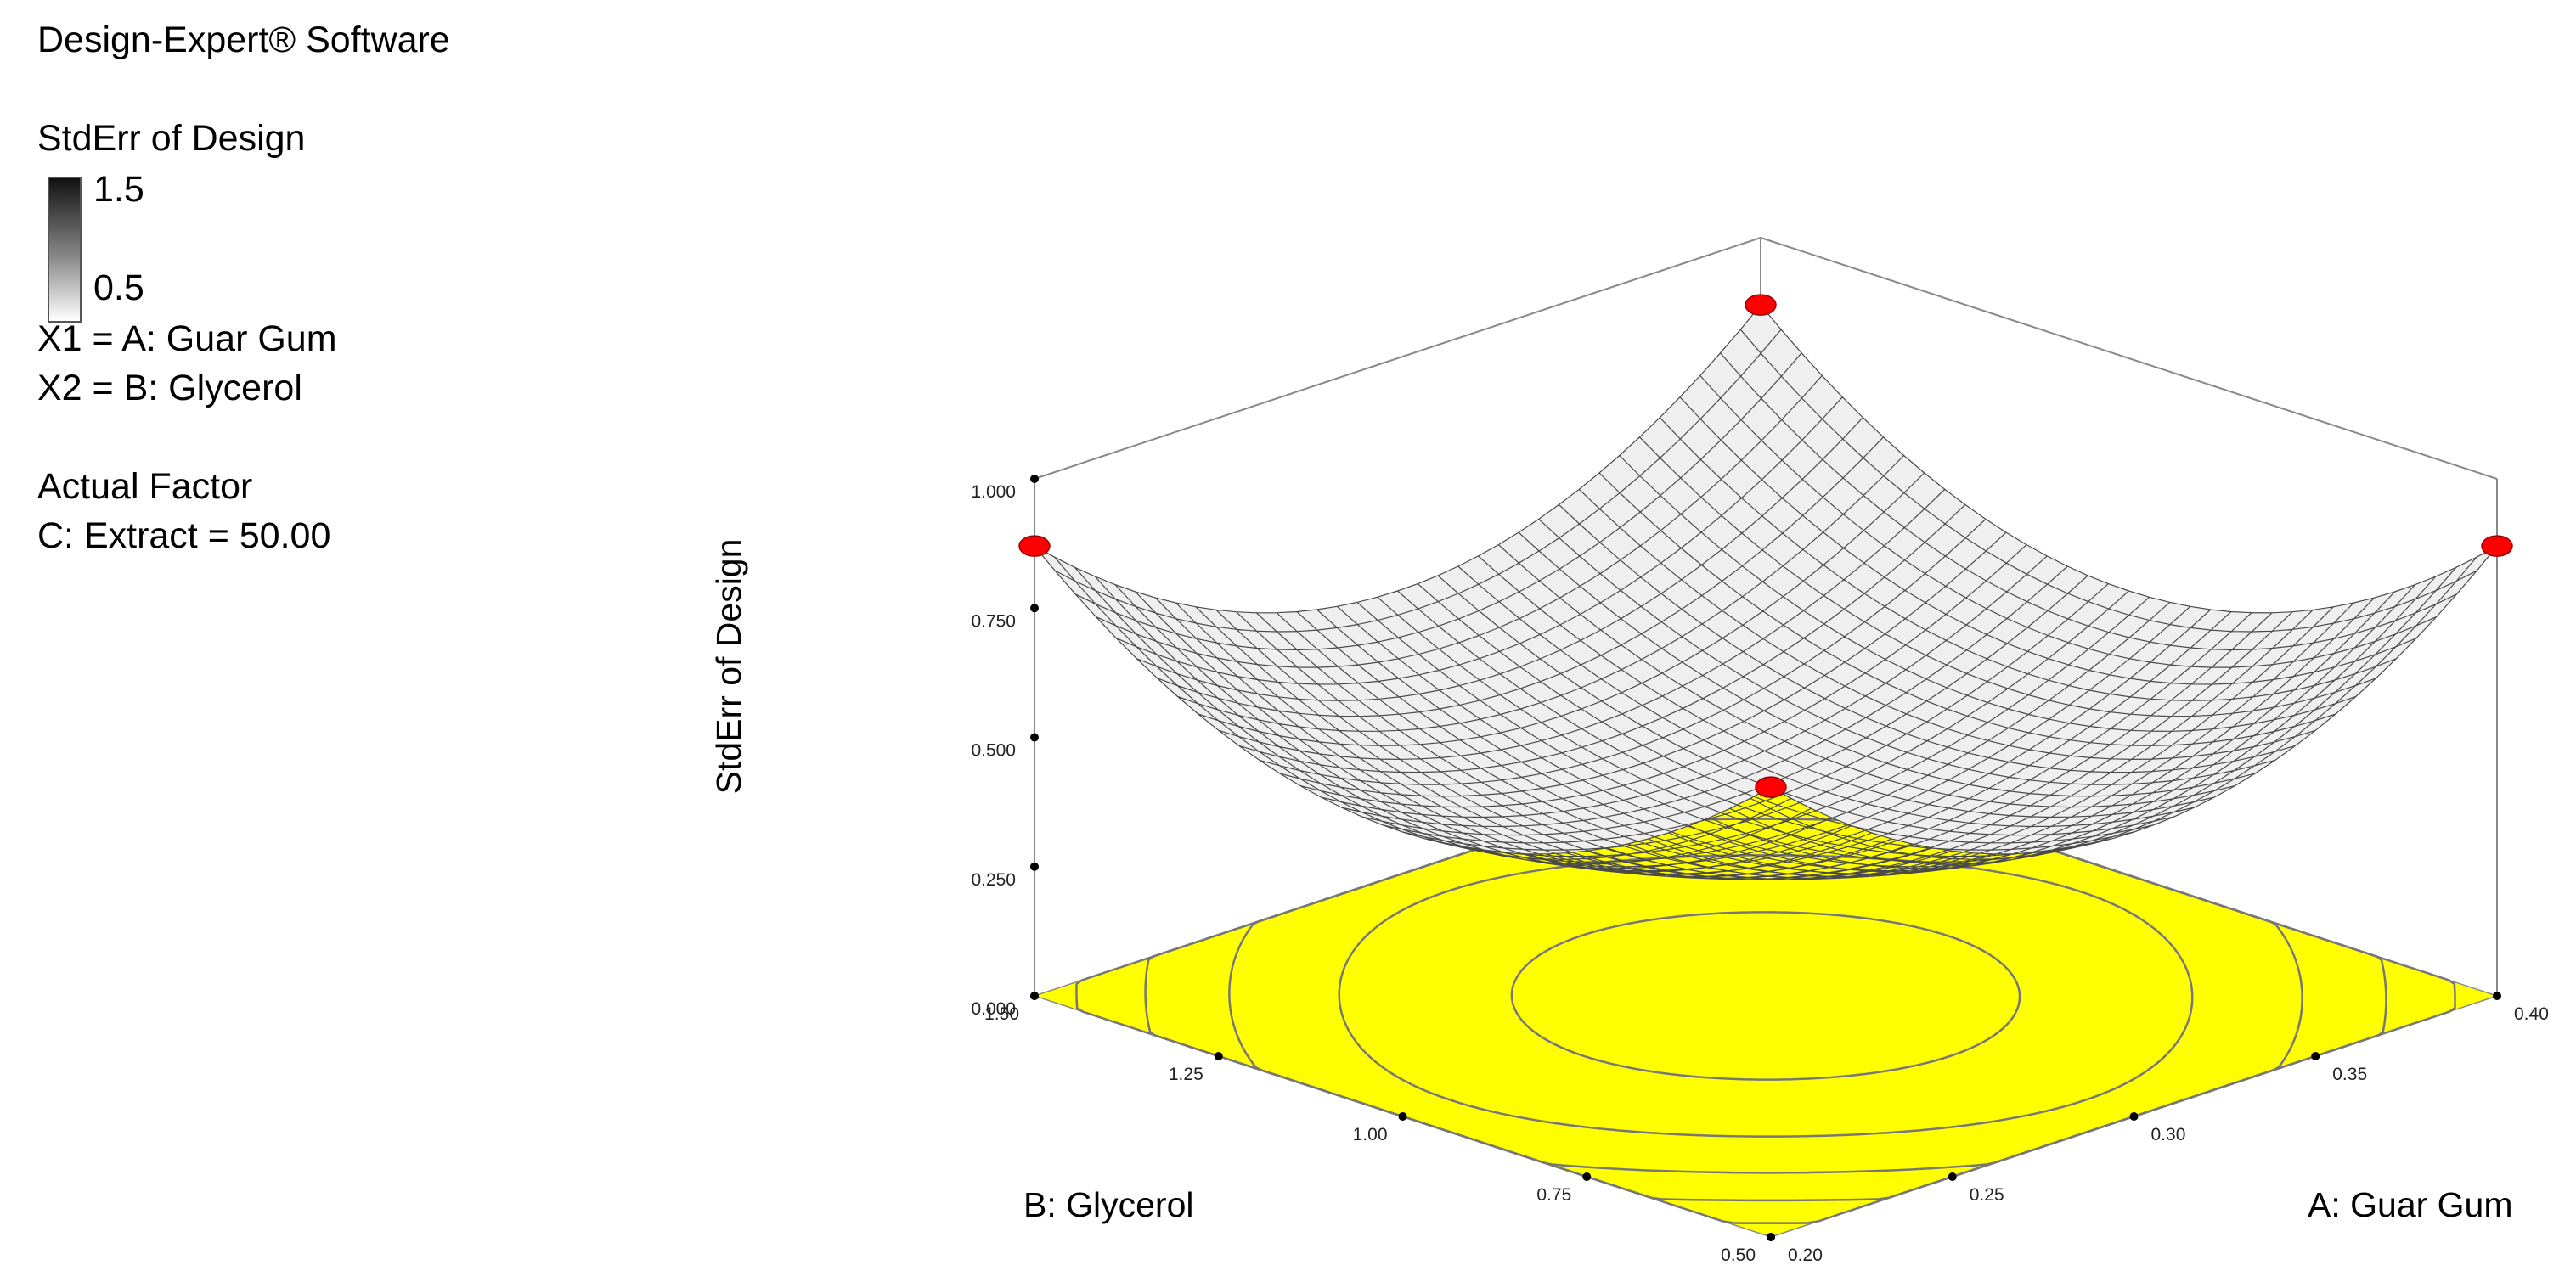 The image size is (2576, 1282). I want to click on y-tick-label-1: 0.75, so click(1553, 1195).